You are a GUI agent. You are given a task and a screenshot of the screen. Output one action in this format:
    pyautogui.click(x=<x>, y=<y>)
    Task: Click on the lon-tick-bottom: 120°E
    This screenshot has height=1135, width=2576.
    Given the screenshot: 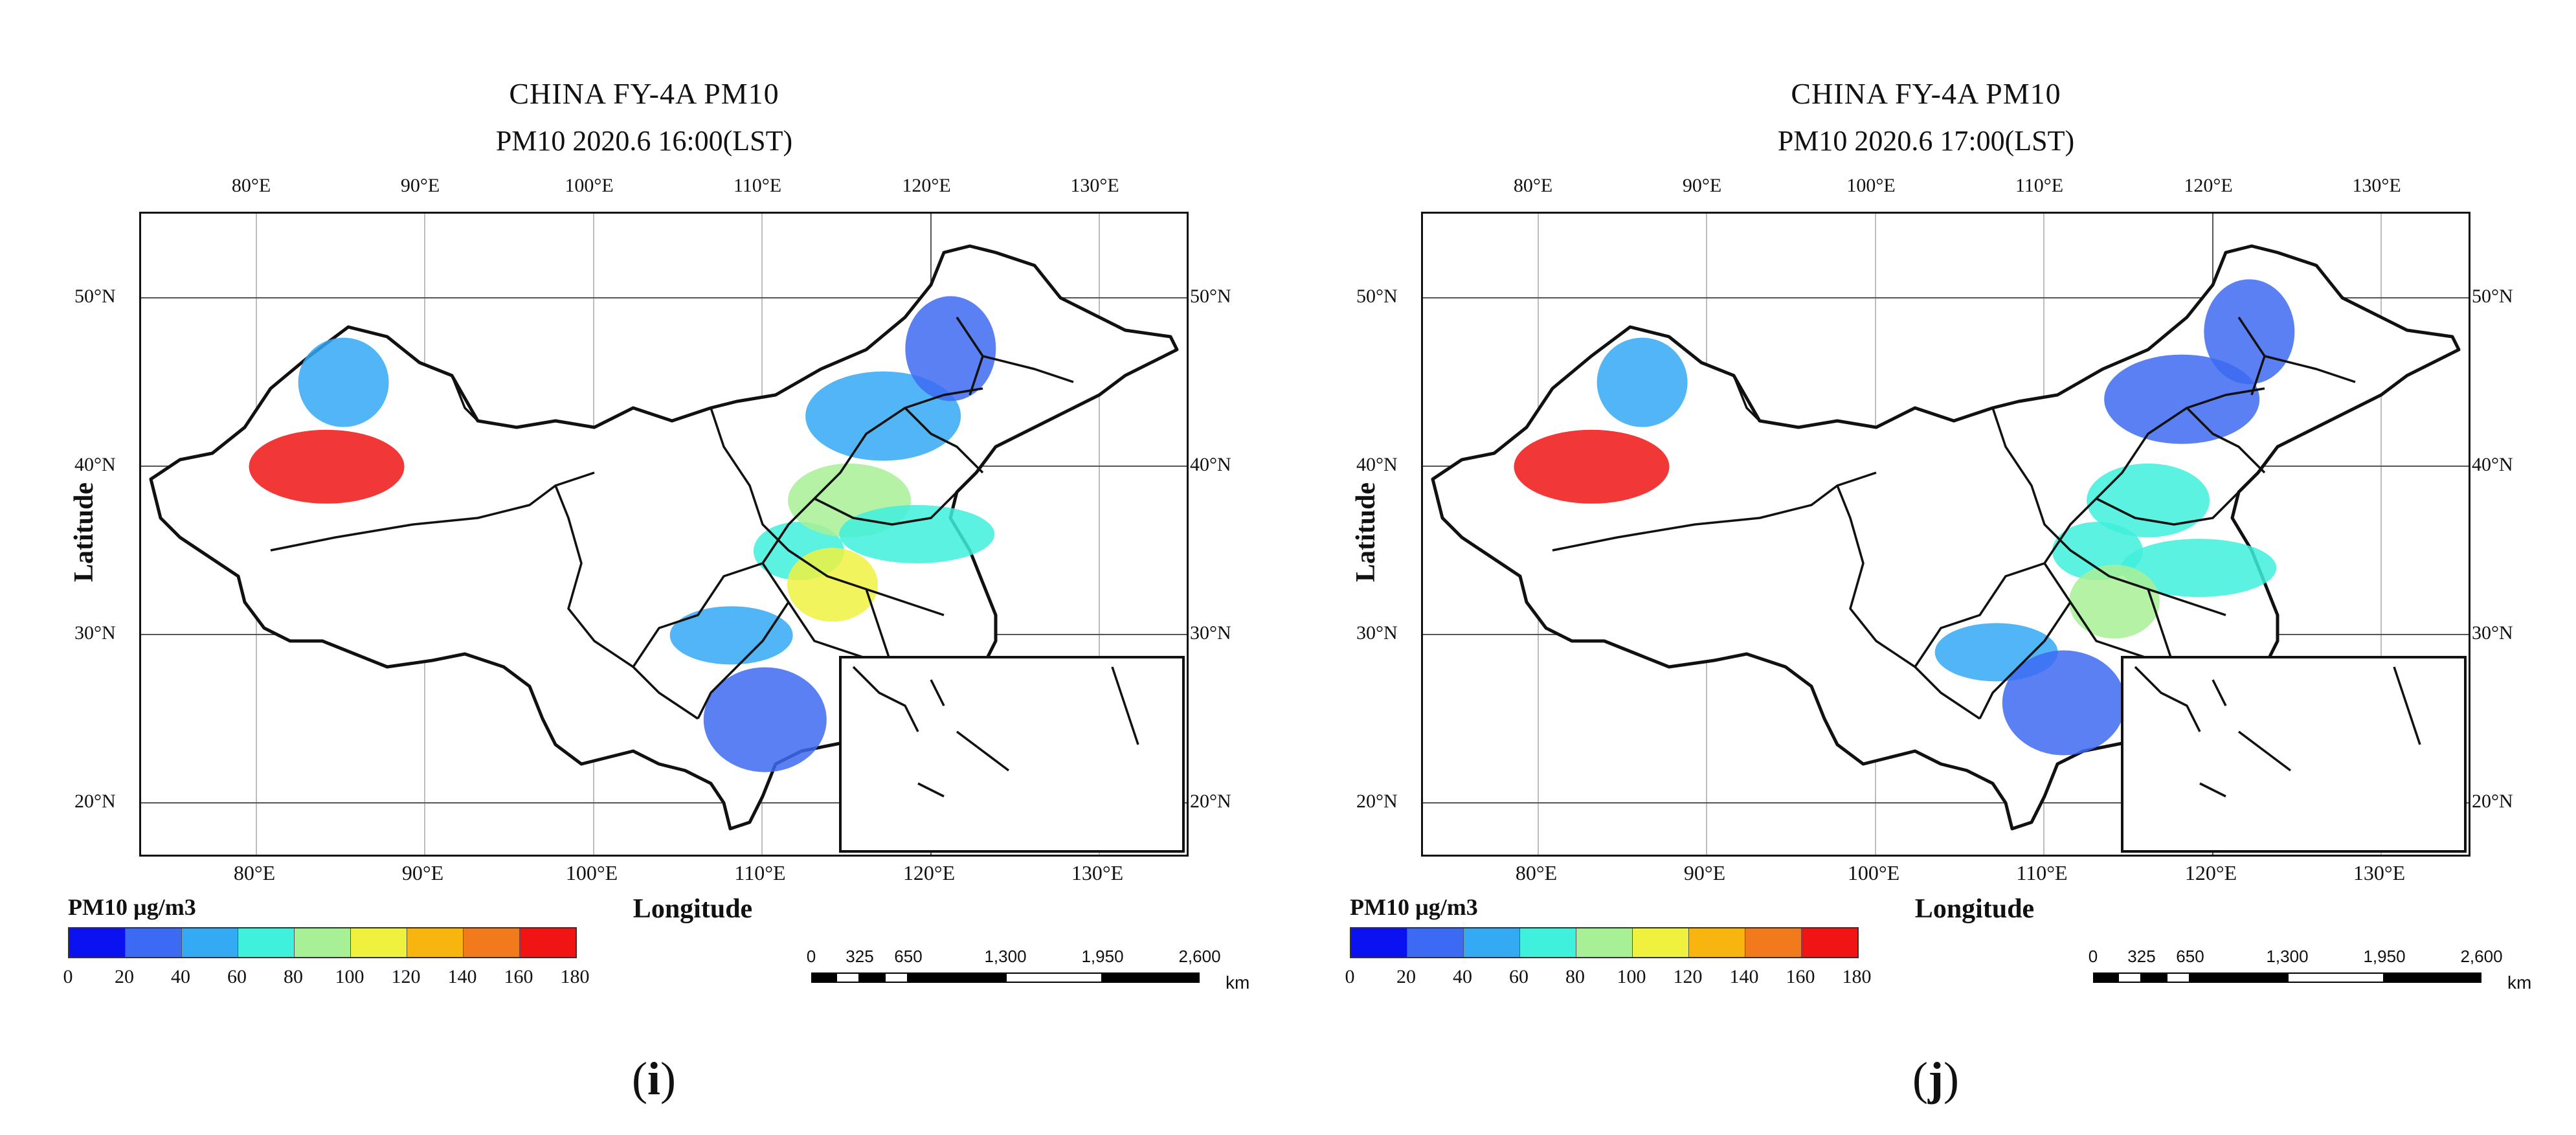 What is the action you would take?
    pyautogui.click(x=2210, y=872)
    